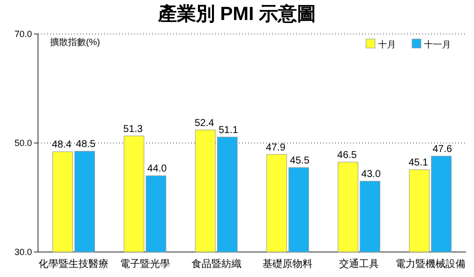 The width and height of the screenshot is (474, 277). What do you see at coordinates (86, 144) in the screenshot?
I see `data-label: 48.5` at bounding box center [86, 144].